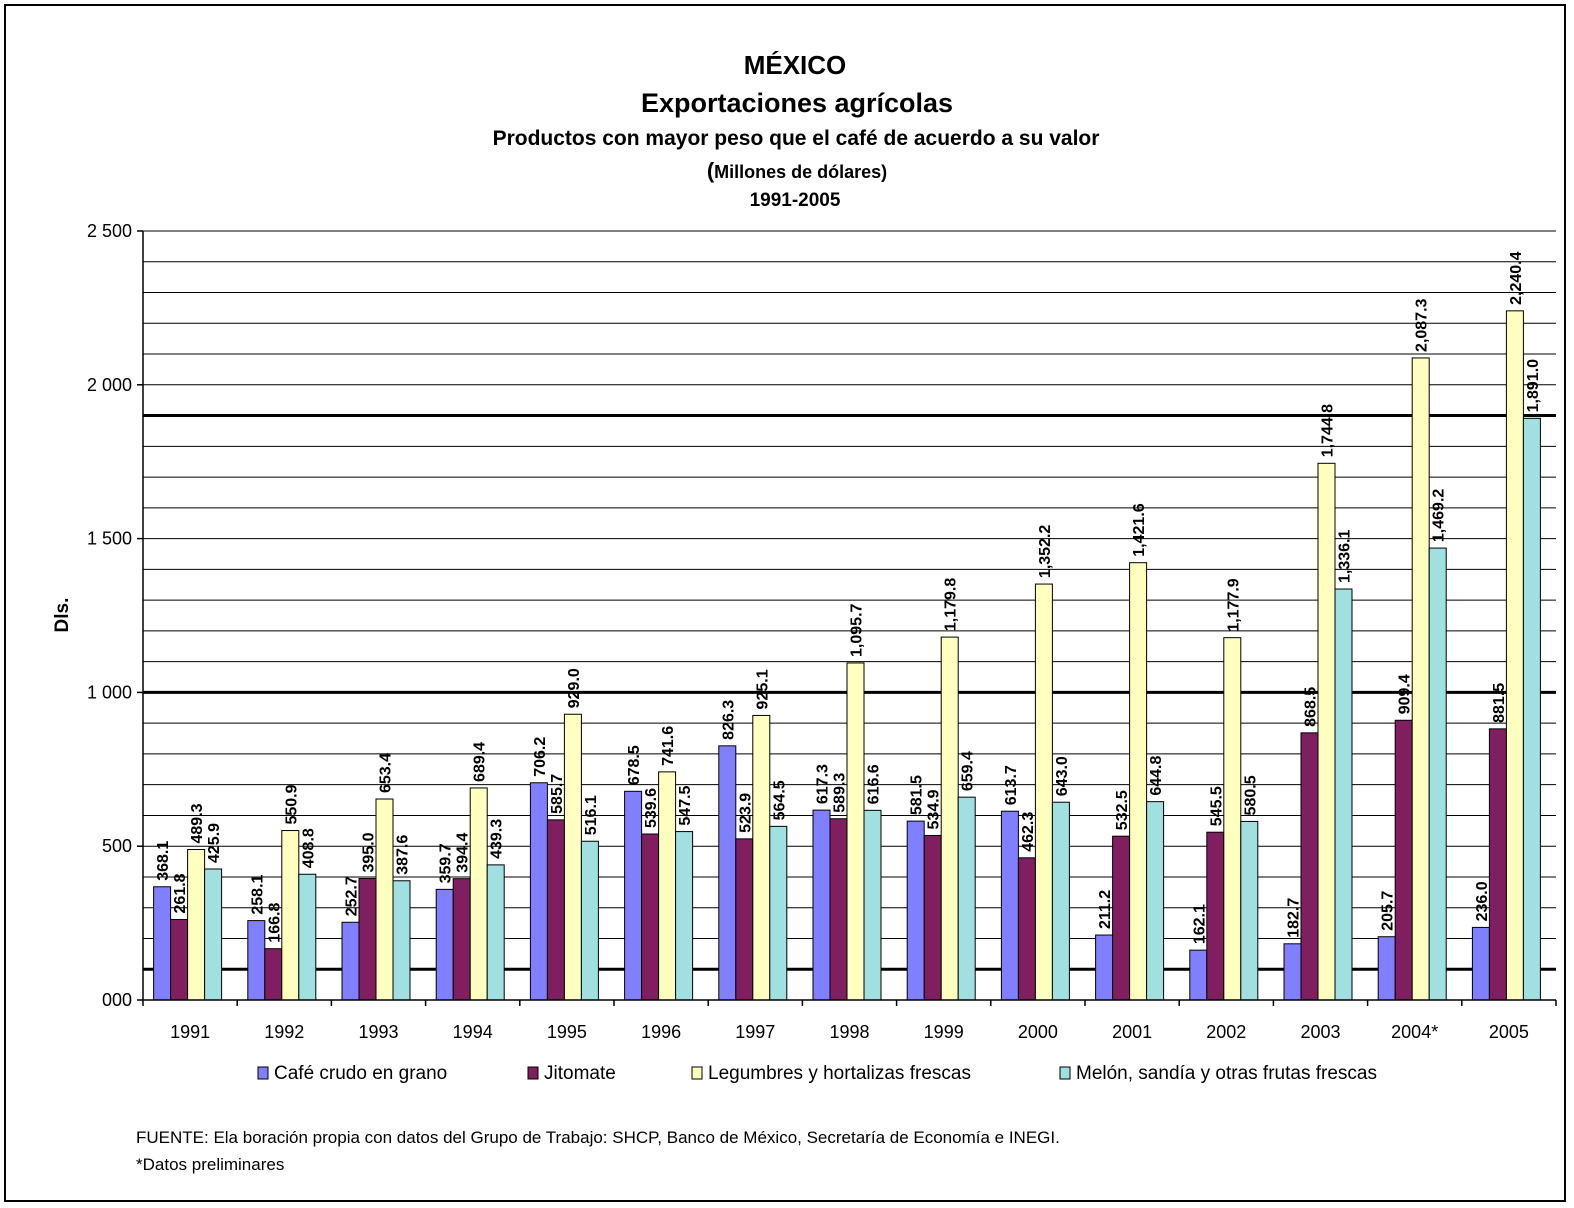  What do you see at coordinates (685, 805) in the screenshot?
I see `data-label: 547.5` at bounding box center [685, 805].